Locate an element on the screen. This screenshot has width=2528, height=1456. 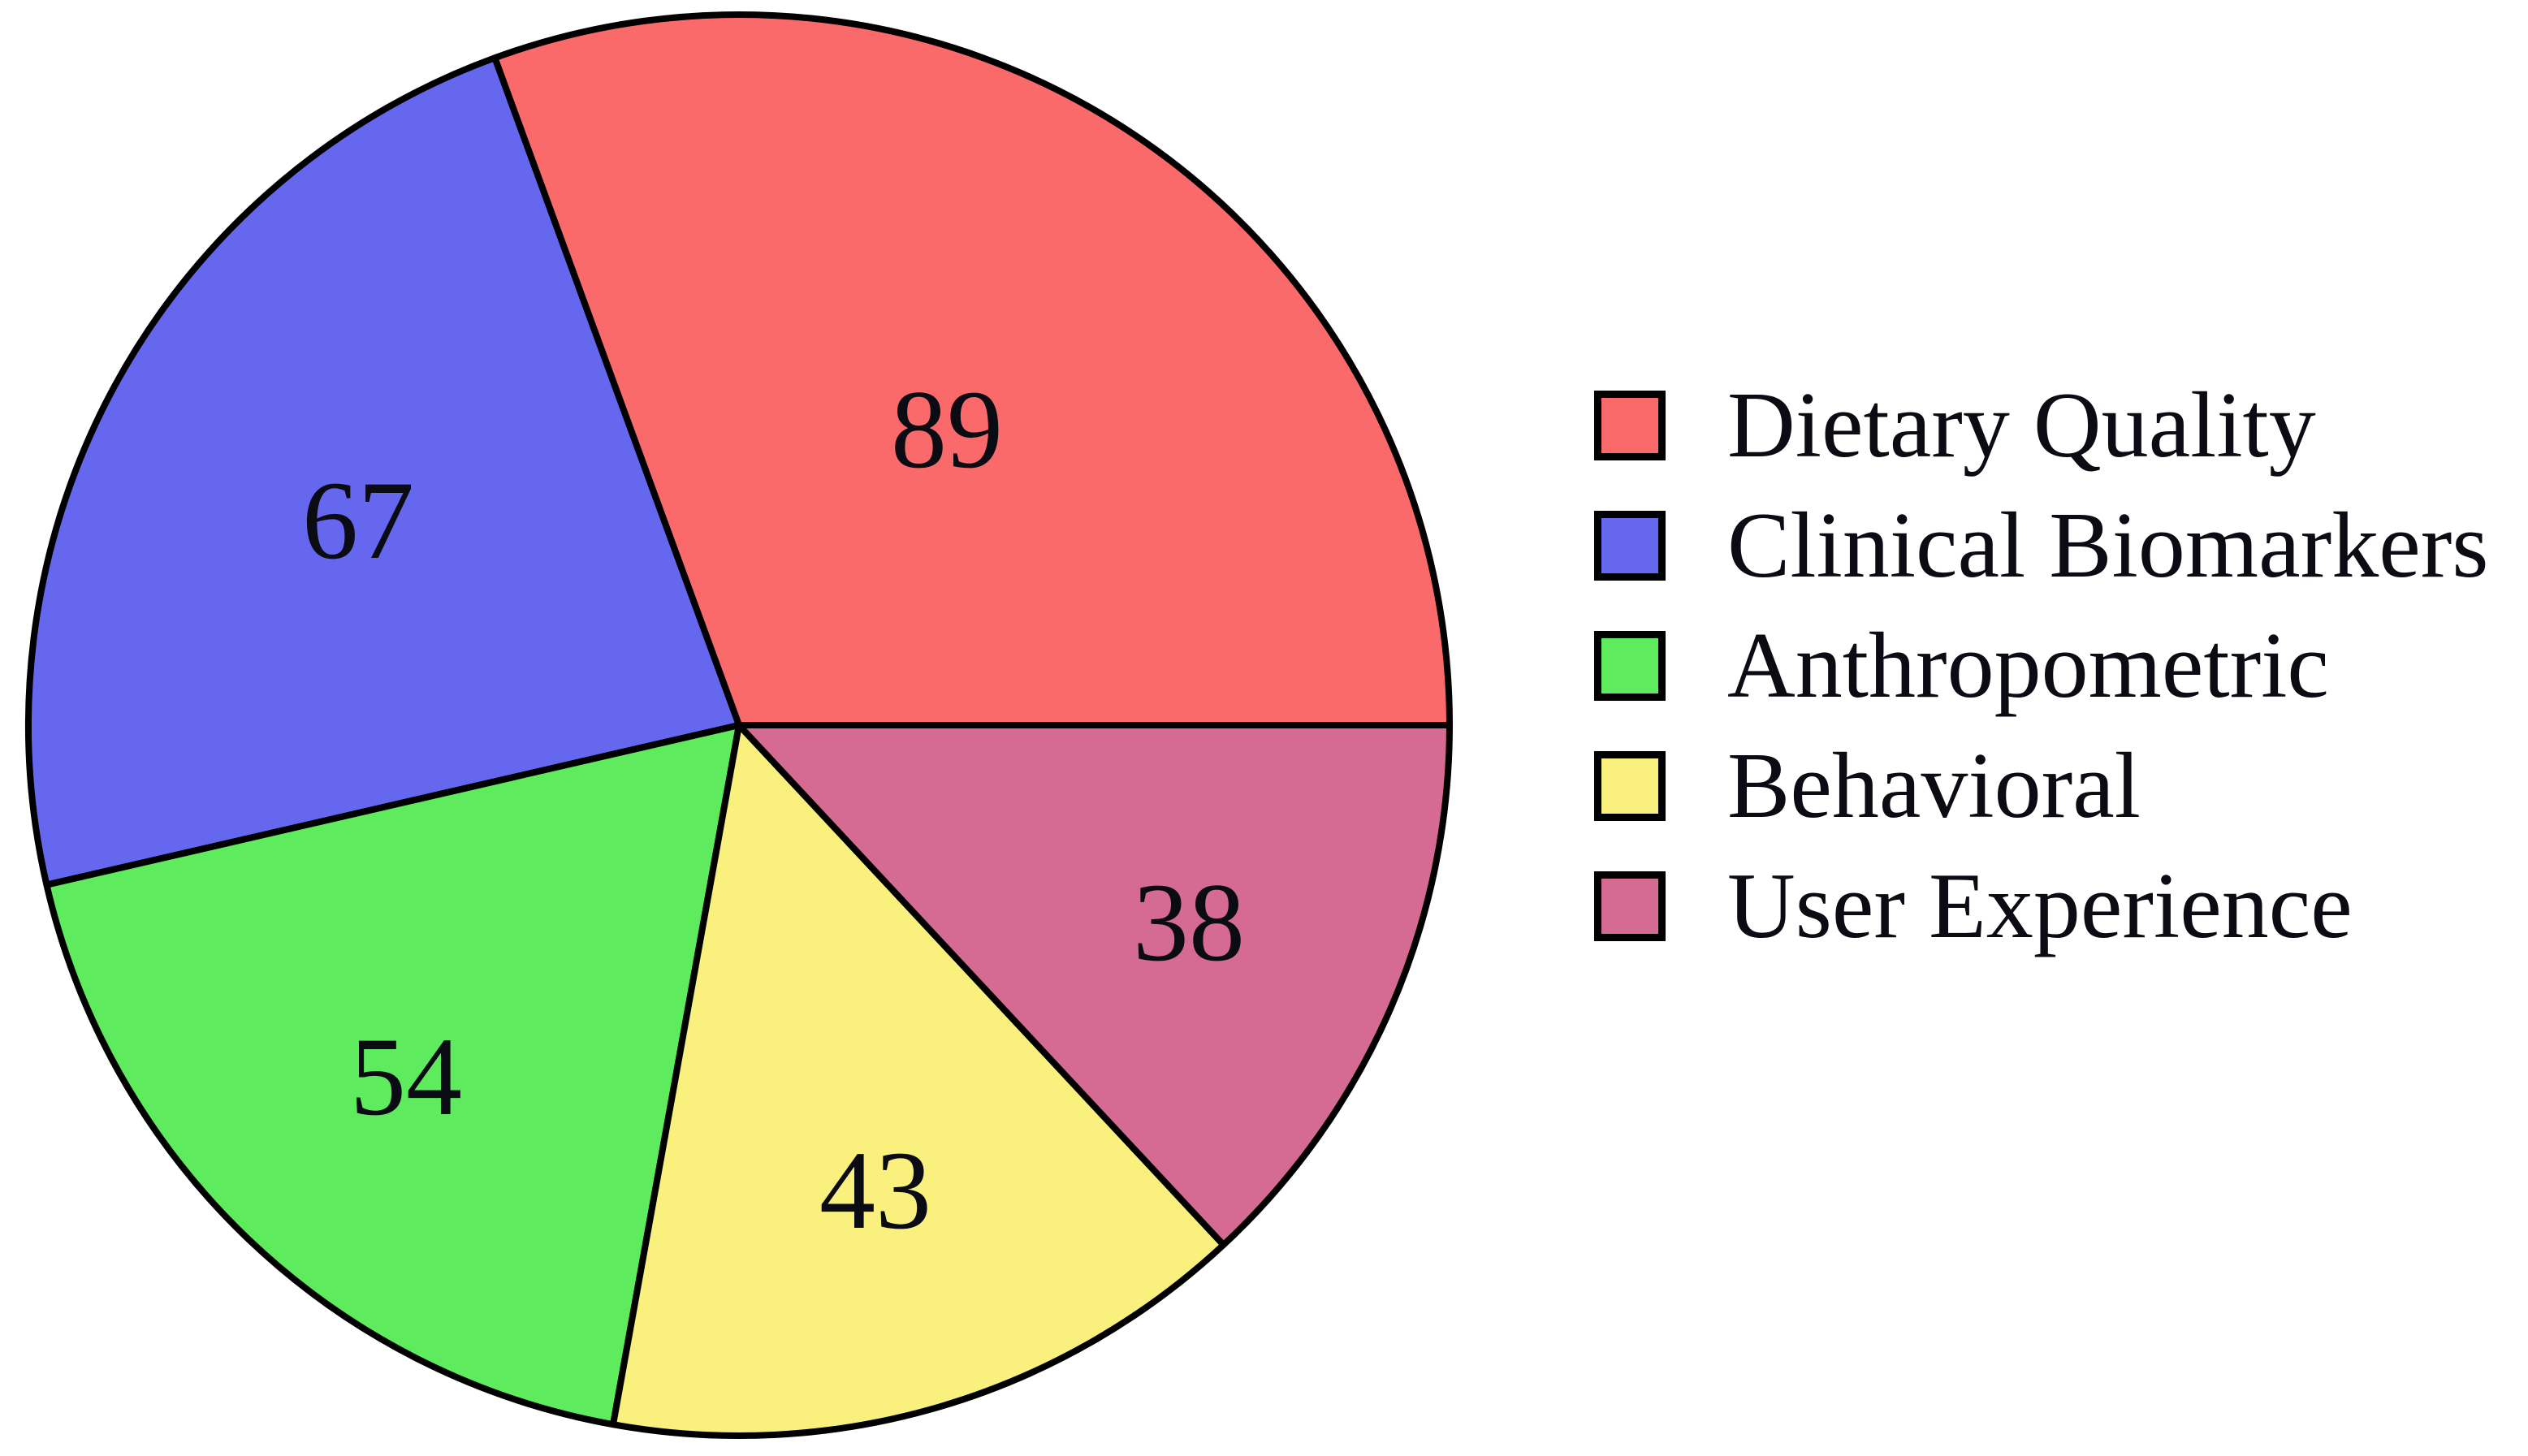
slice-value-label-dietary-quality: 89 is located at coordinates (947, 429).